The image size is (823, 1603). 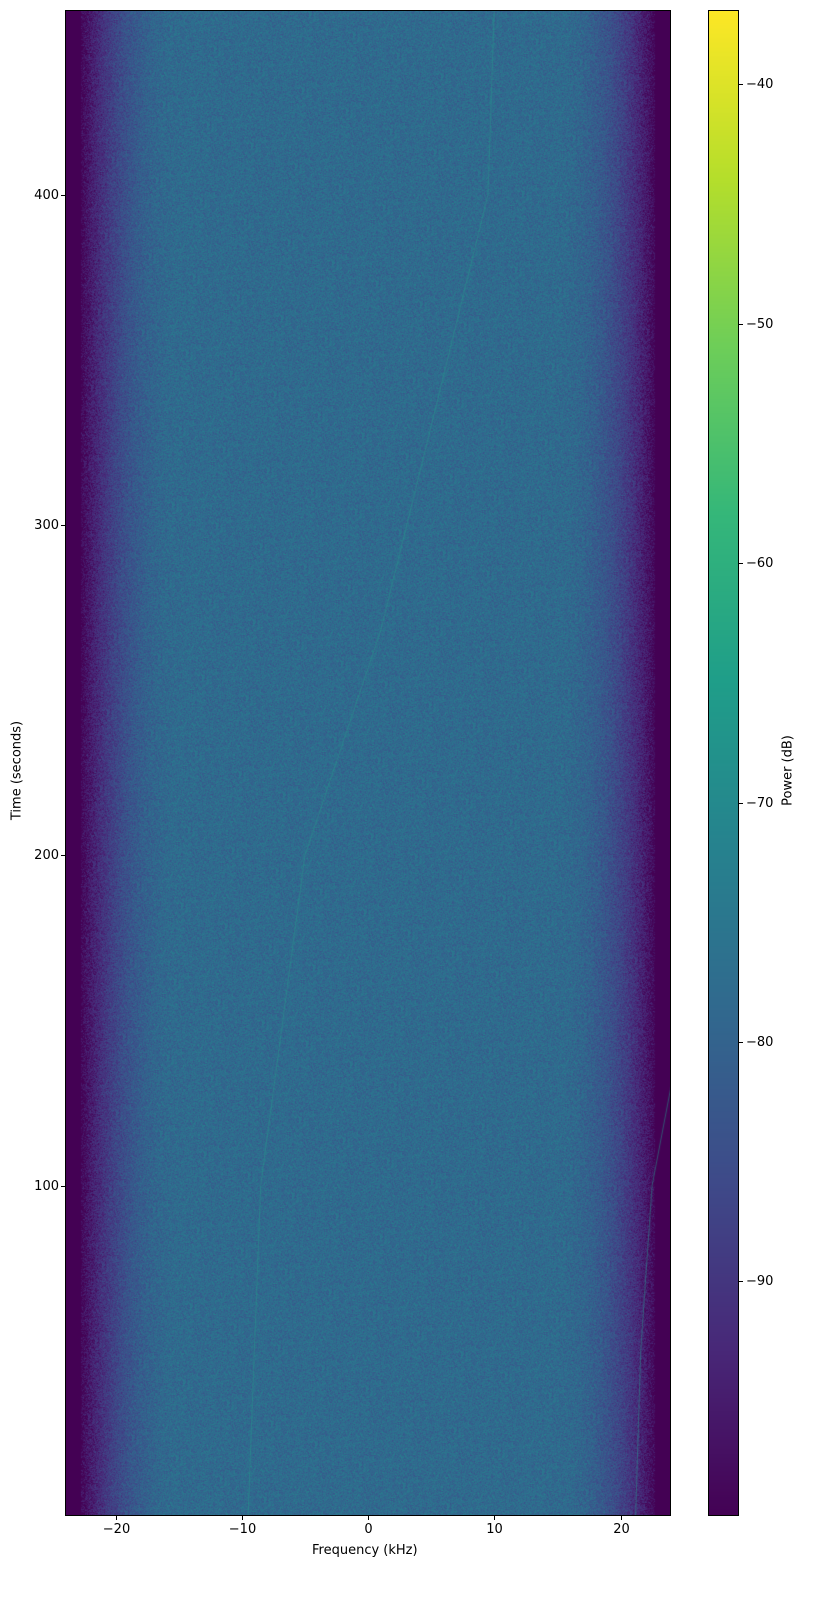 What do you see at coordinates (760, 324) in the screenshot?
I see `colorbar-tick-label: −50` at bounding box center [760, 324].